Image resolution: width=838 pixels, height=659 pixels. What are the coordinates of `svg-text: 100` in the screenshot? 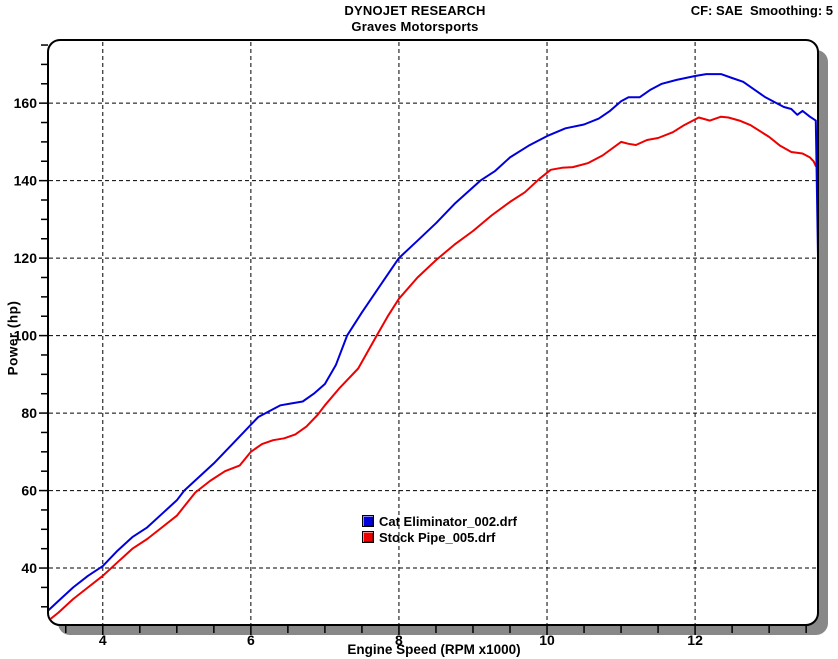 It's located at (26, 336).